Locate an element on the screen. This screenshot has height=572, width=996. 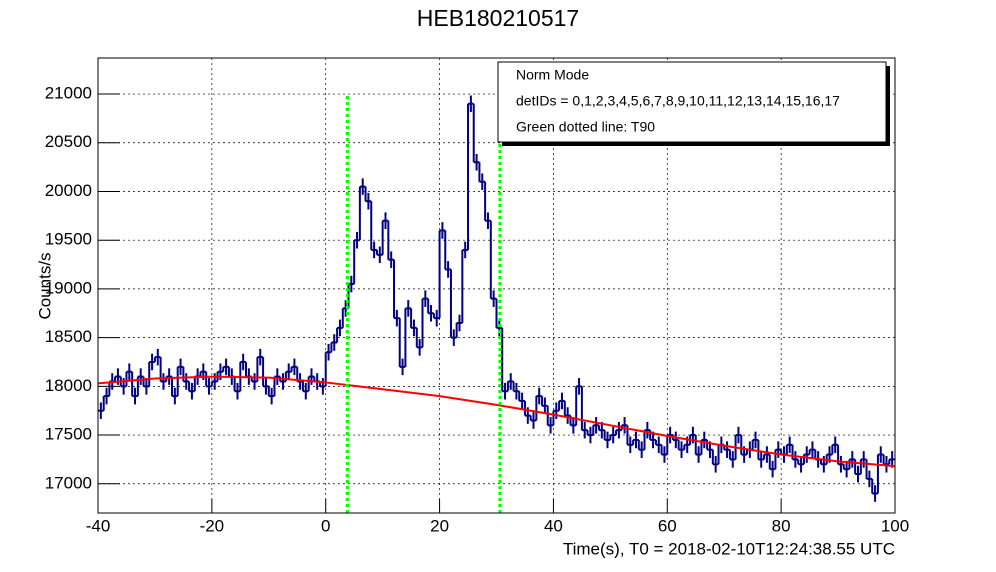
y-tick-label: 20500 is located at coordinates (68, 141).